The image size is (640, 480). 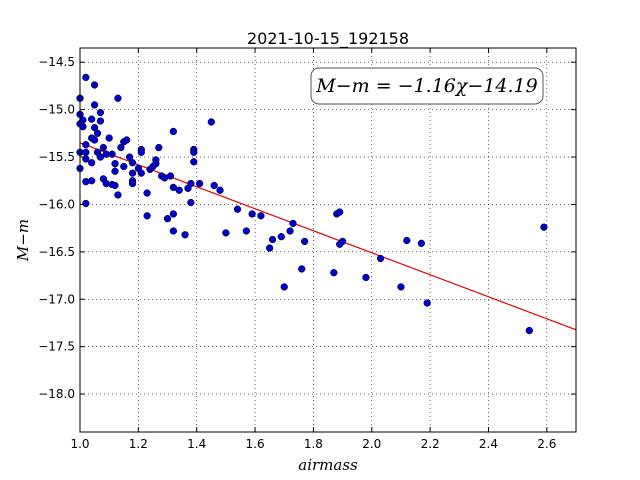 I want to click on y-tick-label: −16.0, so click(x=56, y=204).